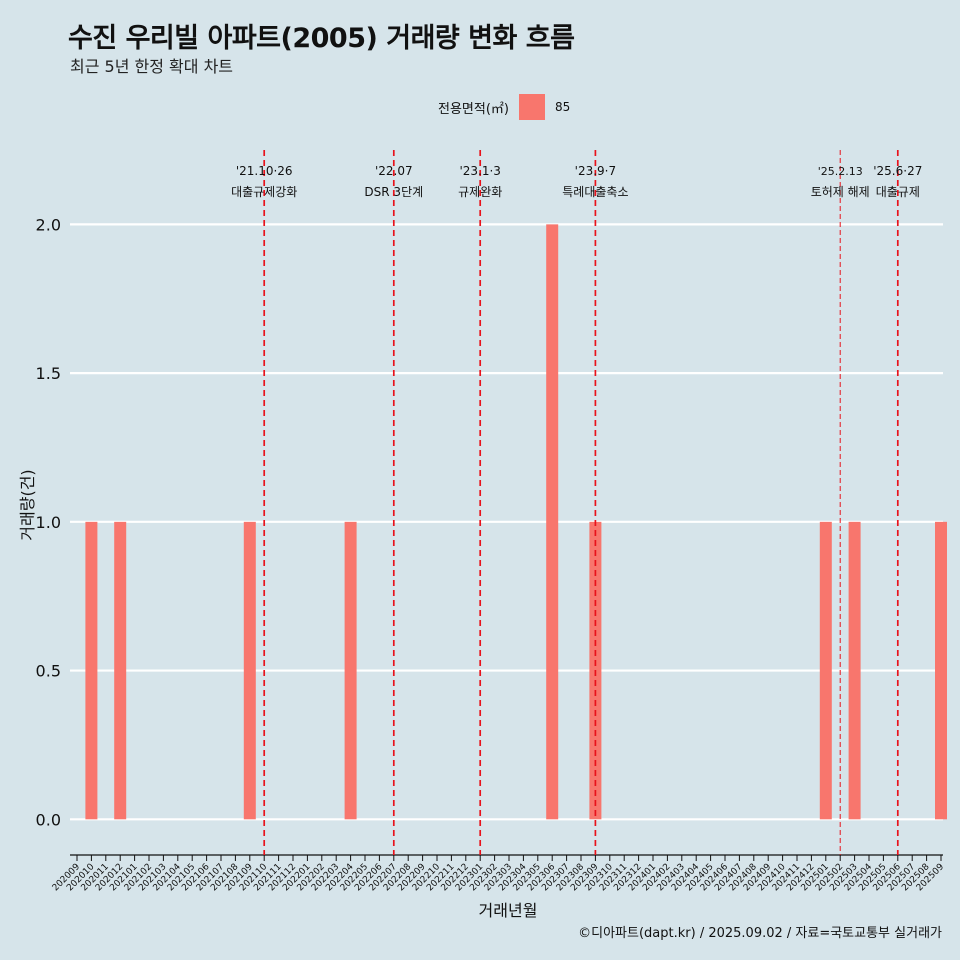 The image size is (960, 960). Describe the element at coordinates (48, 522) in the screenshot. I see `y-tick-label: 1.0` at that location.